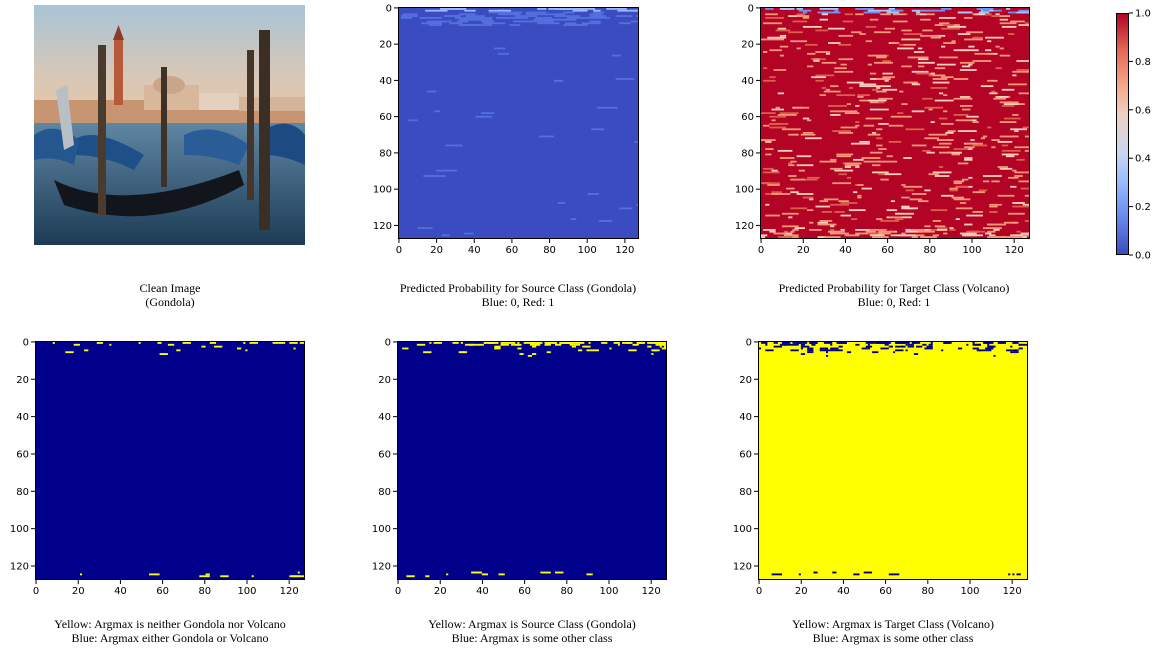 This screenshot has height=651, width=1158. I want to click on y-tick-label: 0, so click(26, 342).